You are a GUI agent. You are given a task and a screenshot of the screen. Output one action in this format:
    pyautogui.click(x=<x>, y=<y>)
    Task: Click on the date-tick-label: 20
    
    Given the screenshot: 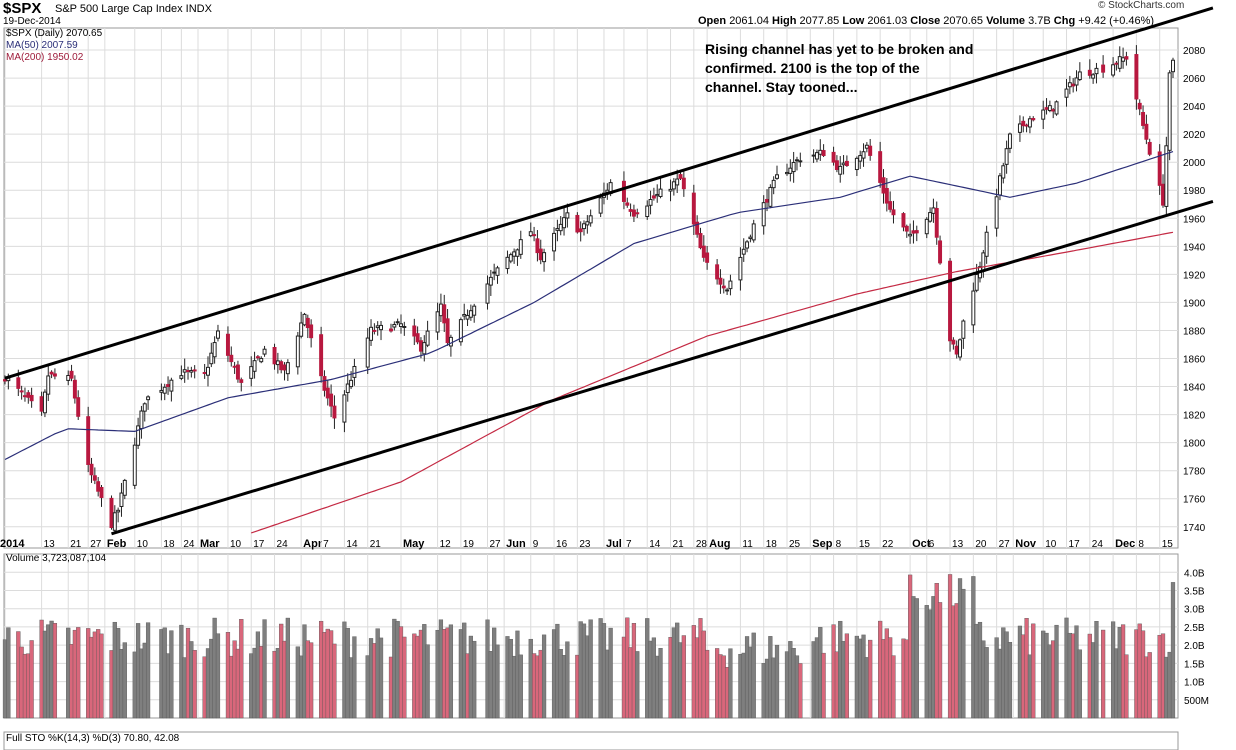 What is the action you would take?
    pyautogui.click(x=981, y=544)
    